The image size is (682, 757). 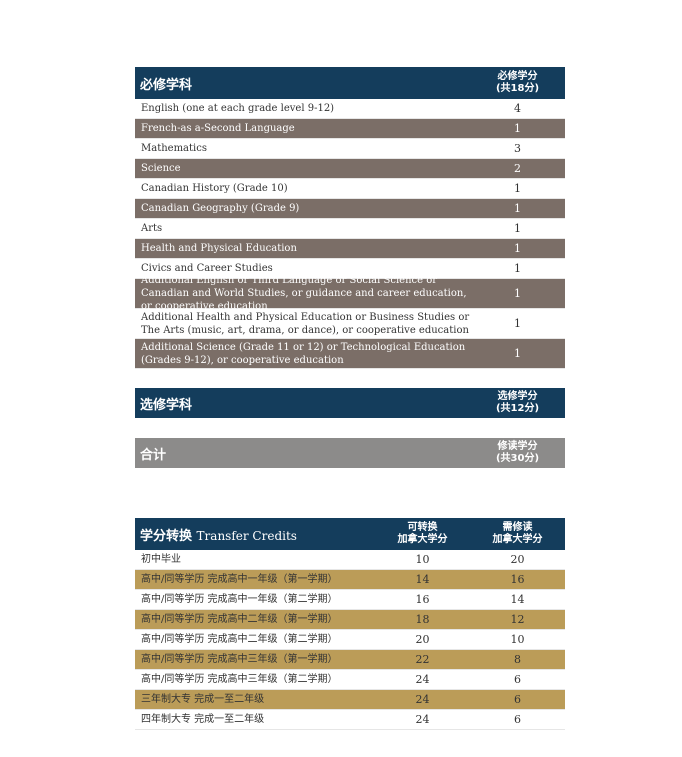 I want to click on total-title: 合计, so click(x=153, y=455).